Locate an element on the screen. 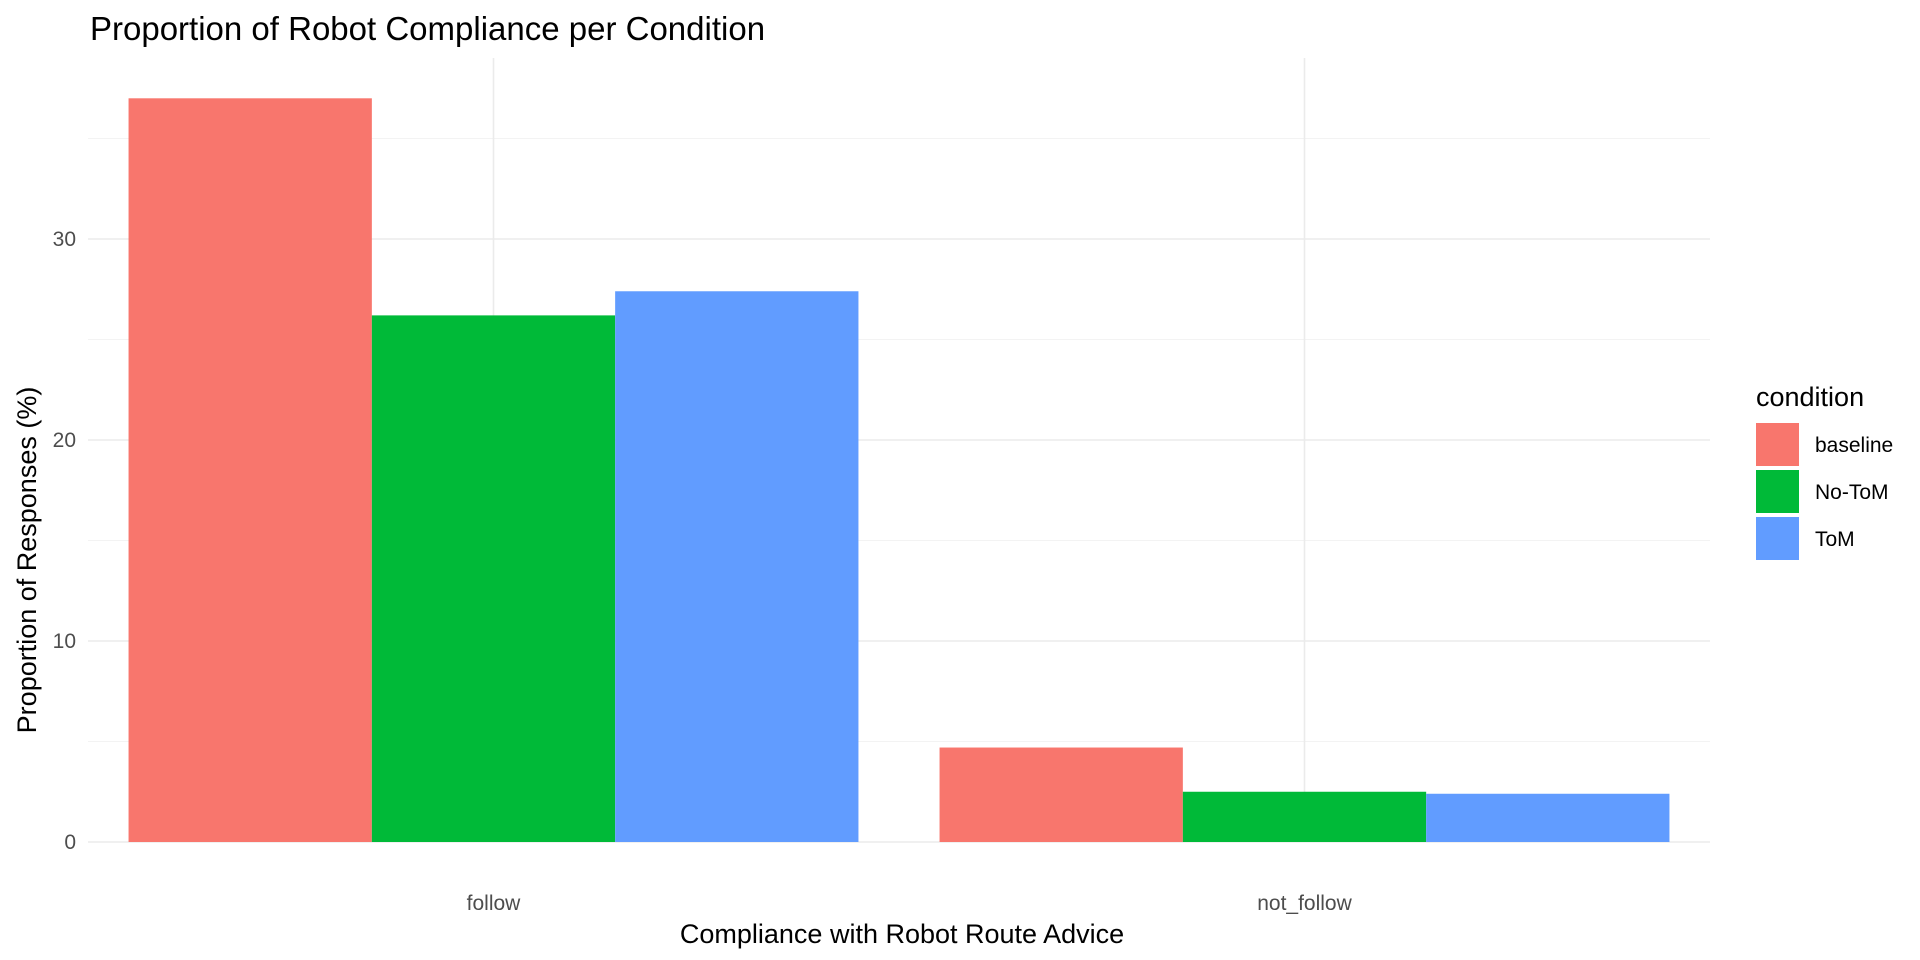 Image resolution: width=1920 pixels, height=960 pixels. legend-label: No-ToM is located at coordinates (1852, 492).